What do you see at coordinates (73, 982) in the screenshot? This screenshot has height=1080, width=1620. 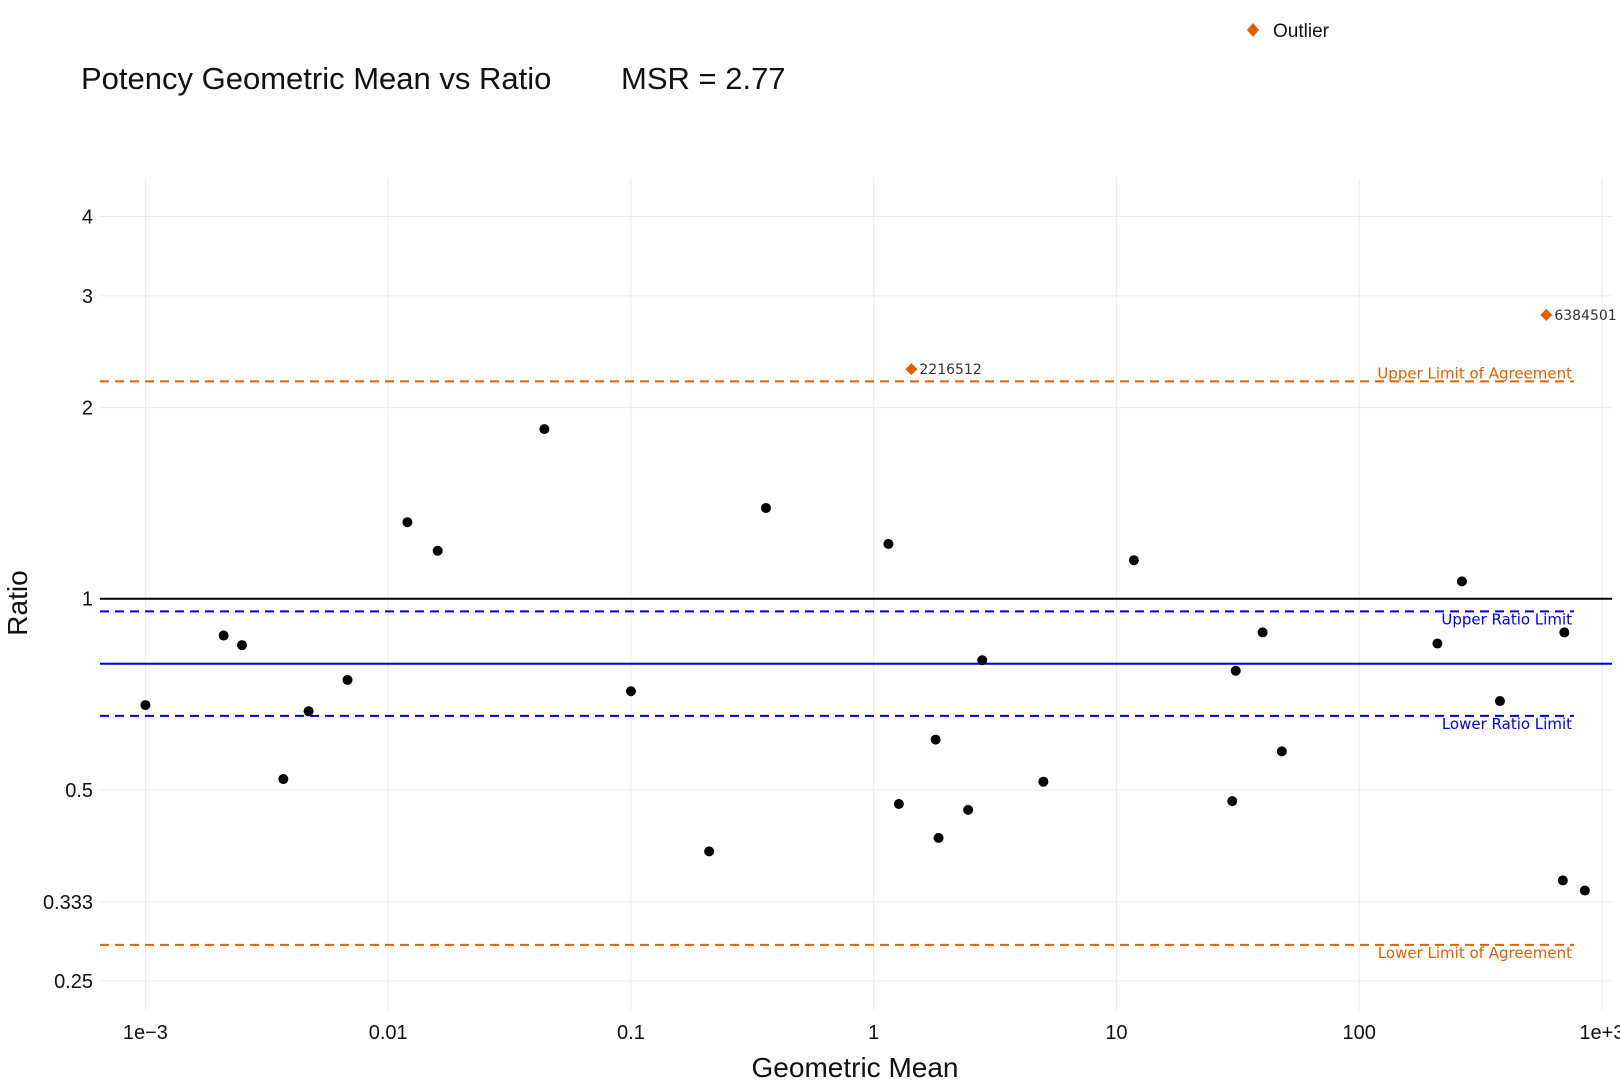 I see `y-tick-label: 0.25` at bounding box center [73, 982].